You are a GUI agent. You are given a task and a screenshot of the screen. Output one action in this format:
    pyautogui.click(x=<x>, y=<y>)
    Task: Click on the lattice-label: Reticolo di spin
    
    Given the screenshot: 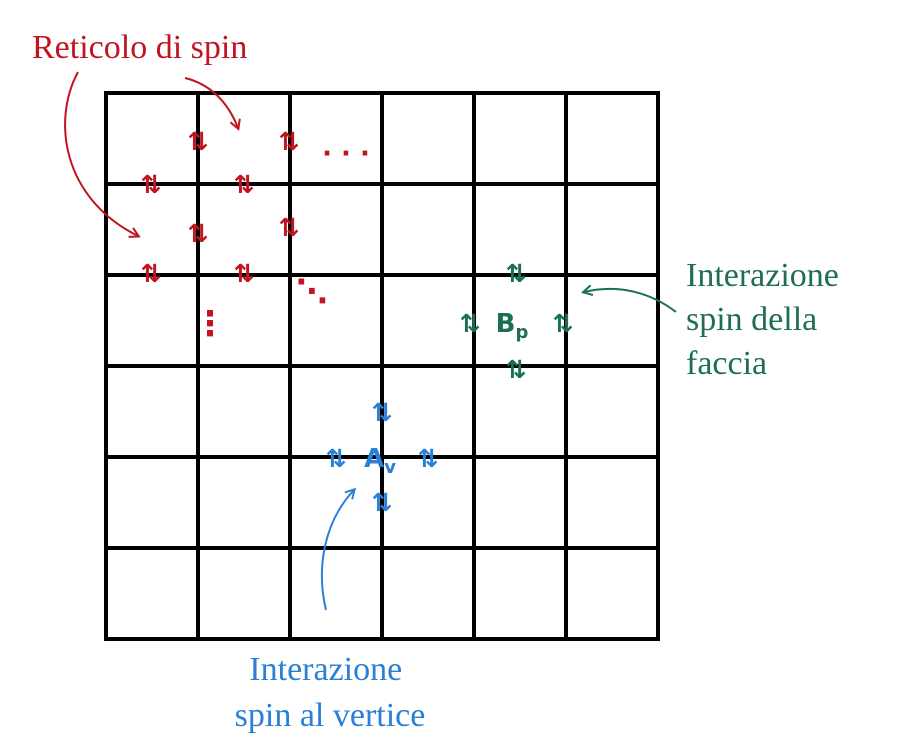 What is the action you would take?
    pyautogui.click(x=139, y=47)
    